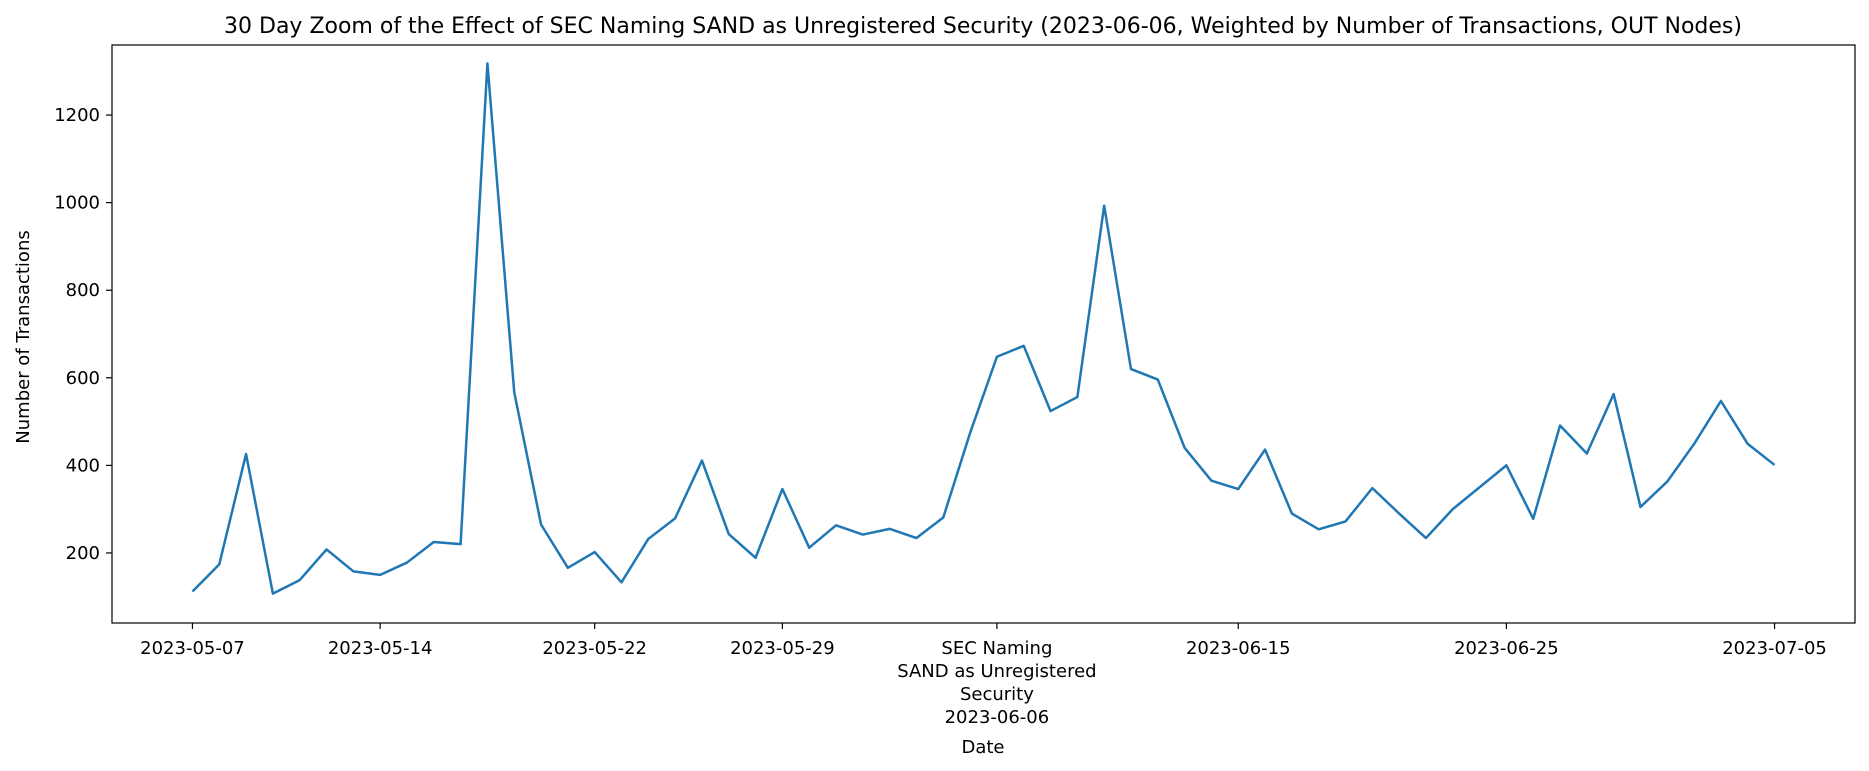 The height and width of the screenshot is (771, 1869). I want to click on x-tick-label: 2023-05-29, so click(782, 648).